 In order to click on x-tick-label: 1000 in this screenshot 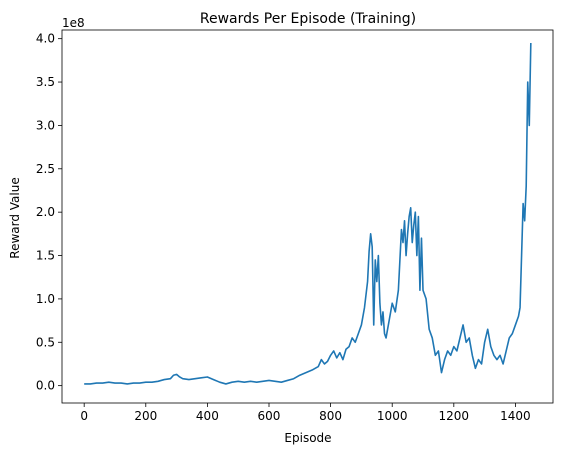, I will do `click(392, 416)`.